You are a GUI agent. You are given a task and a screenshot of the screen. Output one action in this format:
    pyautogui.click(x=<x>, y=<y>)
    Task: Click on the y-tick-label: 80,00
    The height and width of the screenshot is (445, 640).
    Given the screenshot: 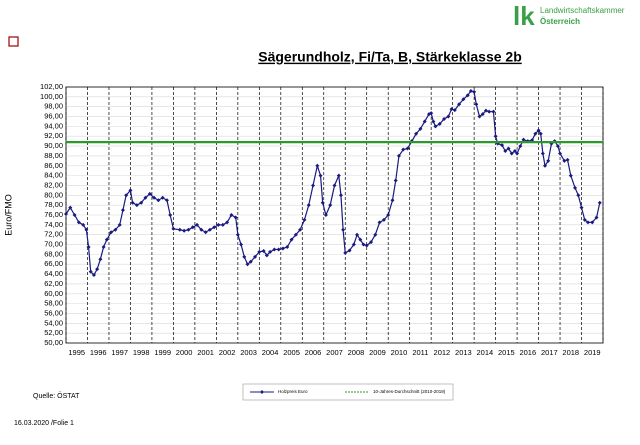 What is the action you would take?
    pyautogui.click(x=53, y=194)
    